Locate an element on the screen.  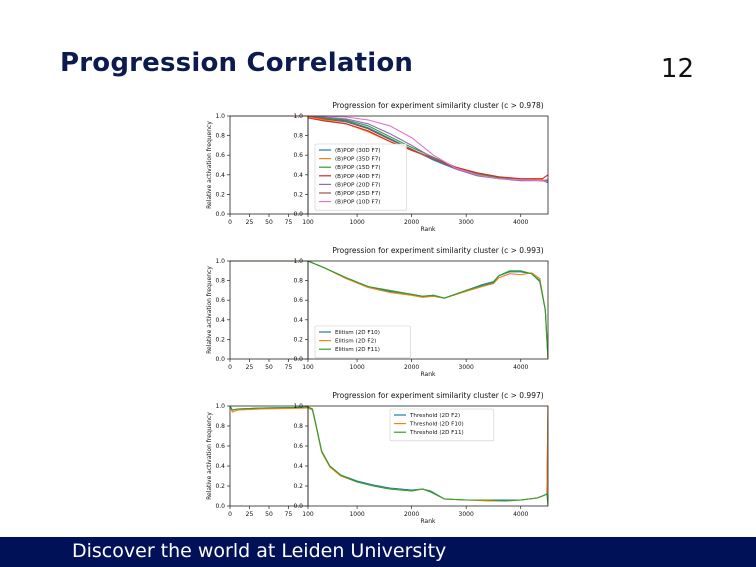
legend-label: Elitism (2D F10) is located at coordinates (357, 333).